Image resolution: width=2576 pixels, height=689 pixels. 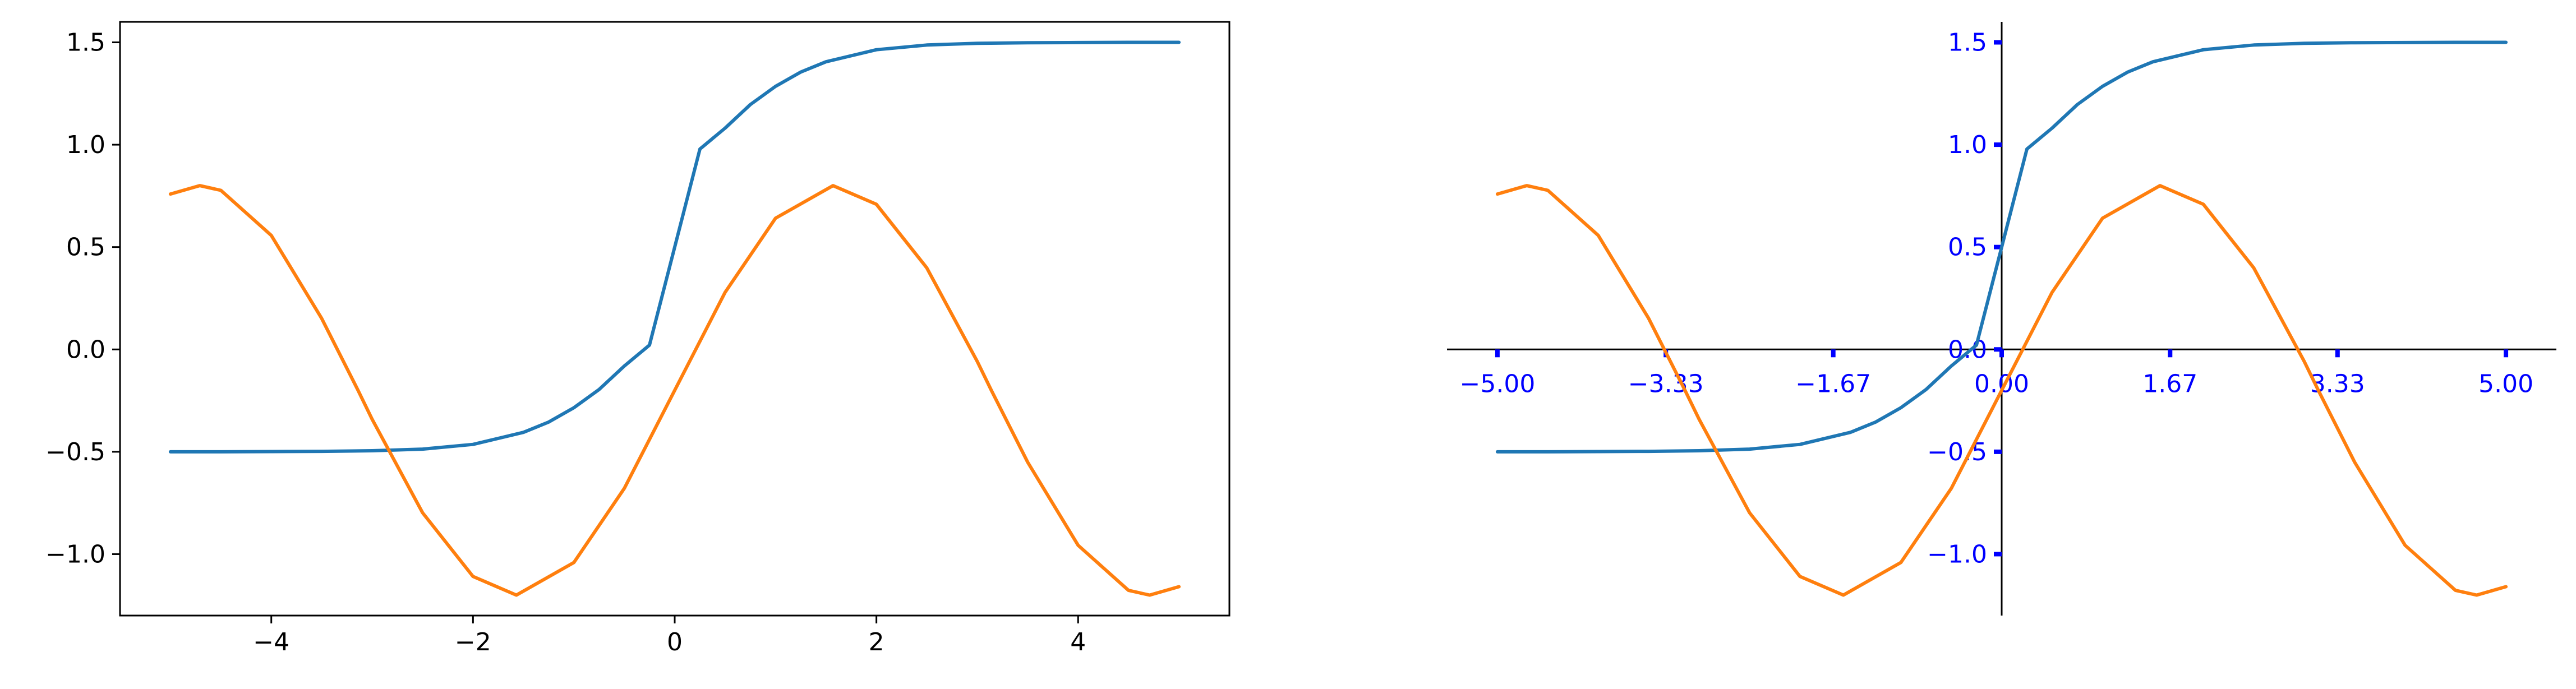 I want to click on x-tick-label: −2, so click(x=473, y=642).